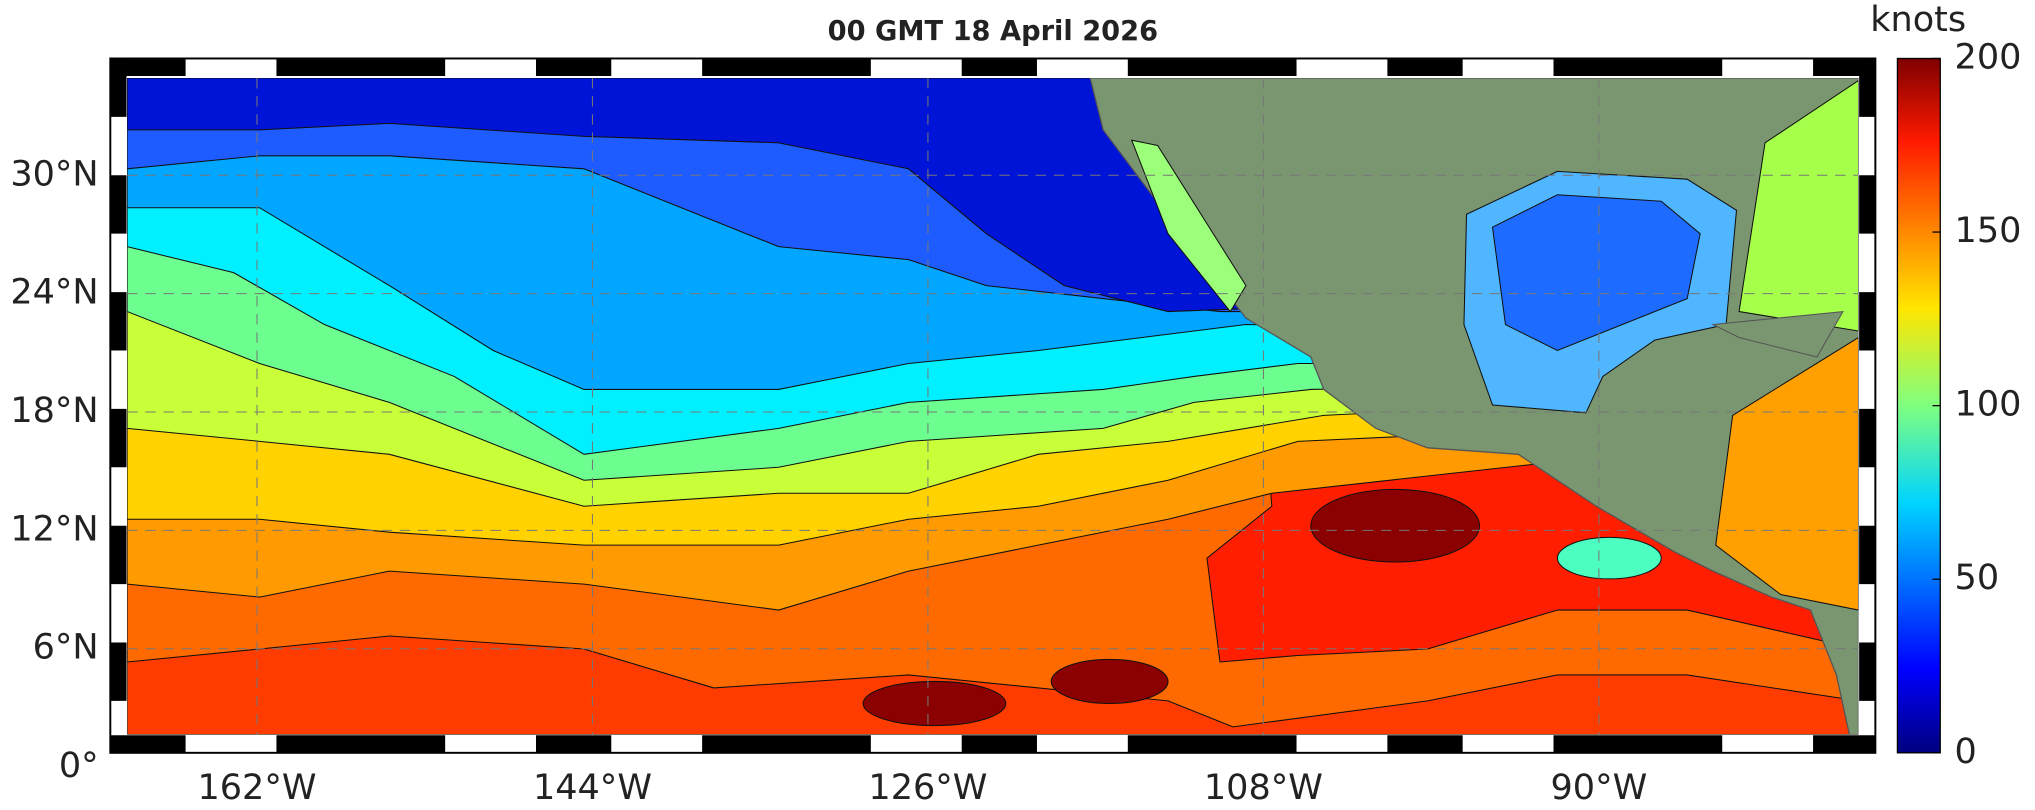  What do you see at coordinates (927, 787) in the screenshot?
I see `x-tick-label: 126°W` at bounding box center [927, 787].